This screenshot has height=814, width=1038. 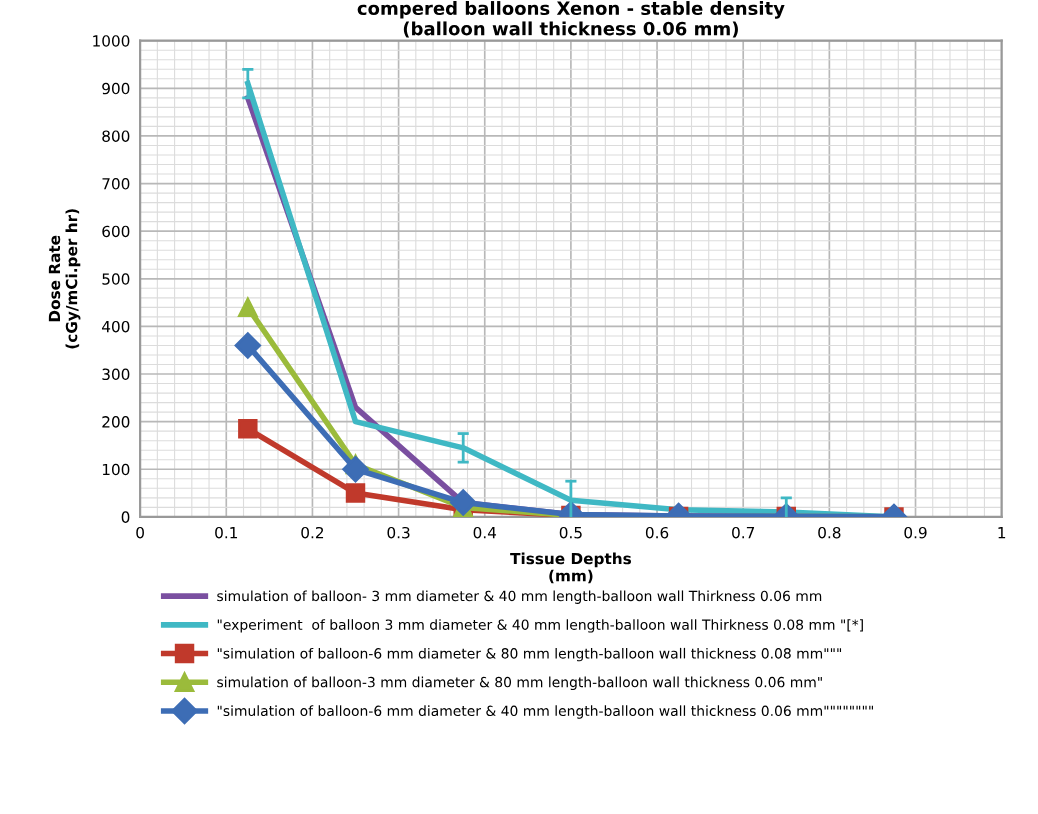 What do you see at coordinates (571, 19) in the screenshot?
I see `chart-title: compered balloons Xenon - stable density (balloon wall thickness 0.06 mm)` at bounding box center [571, 19].